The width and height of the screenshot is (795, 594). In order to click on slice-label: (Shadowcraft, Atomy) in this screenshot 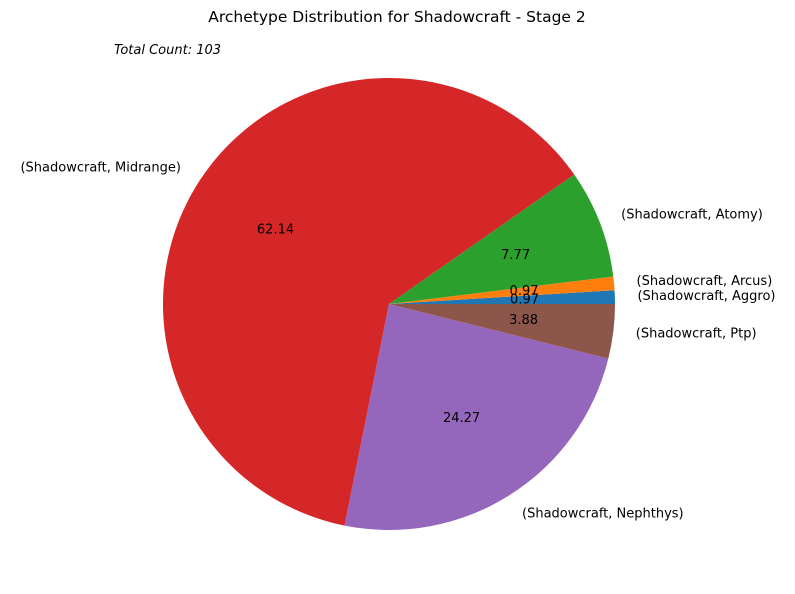, I will do `click(692, 215)`.